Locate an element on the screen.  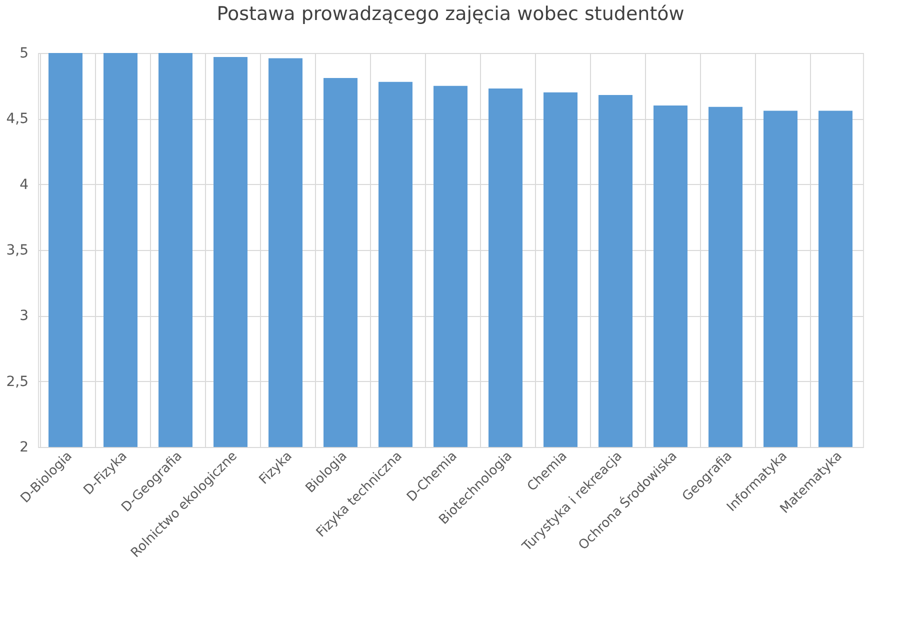
y-tick-label: 3,5 is located at coordinates (17, 250).